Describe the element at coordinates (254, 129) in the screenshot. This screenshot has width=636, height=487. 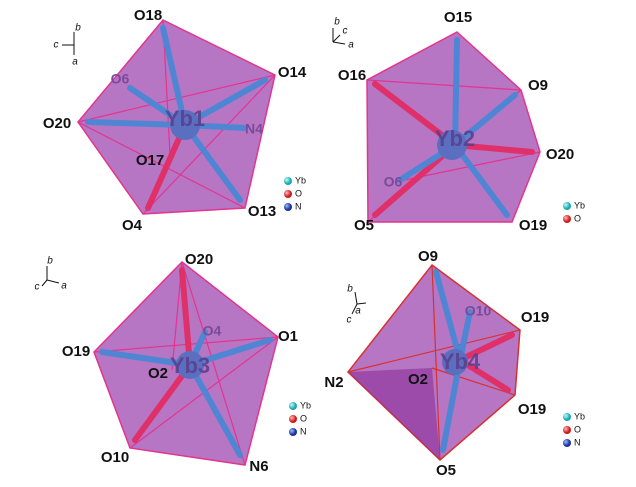
I see `atom-label: N4` at that location.